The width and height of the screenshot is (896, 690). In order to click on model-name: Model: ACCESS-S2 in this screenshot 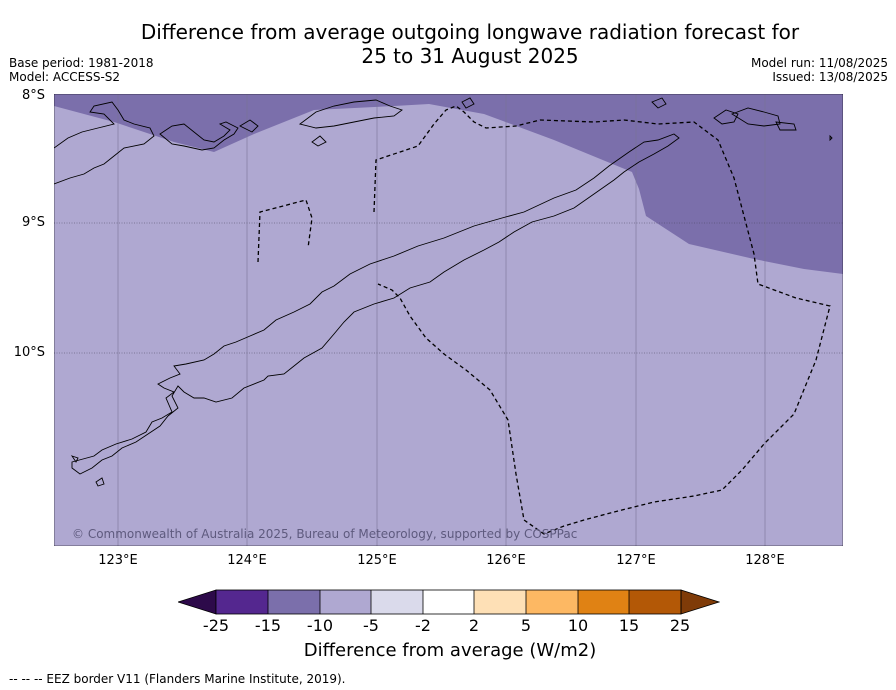, I will do `click(65, 77)`.